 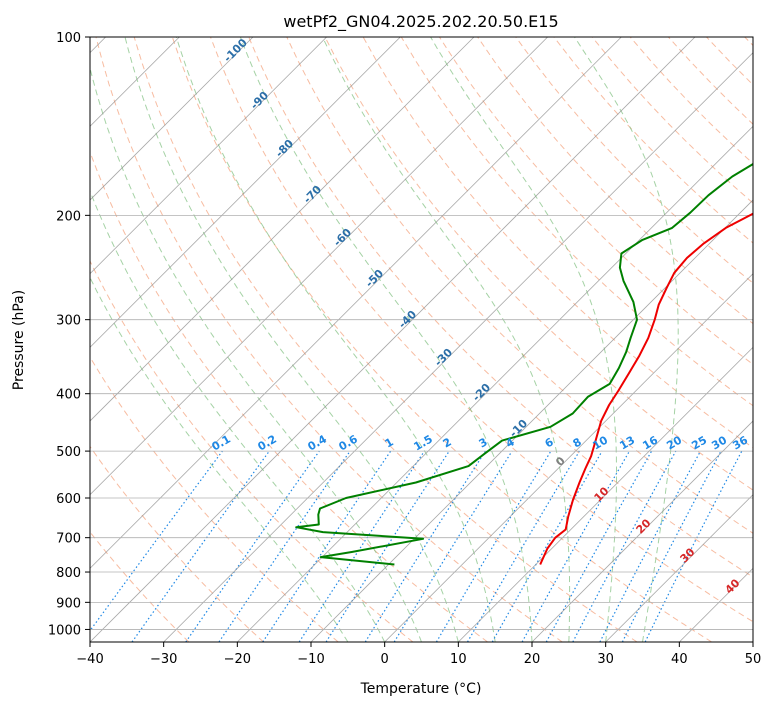 I want to click on y-tick-label: 1000, so click(x=64, y=630).